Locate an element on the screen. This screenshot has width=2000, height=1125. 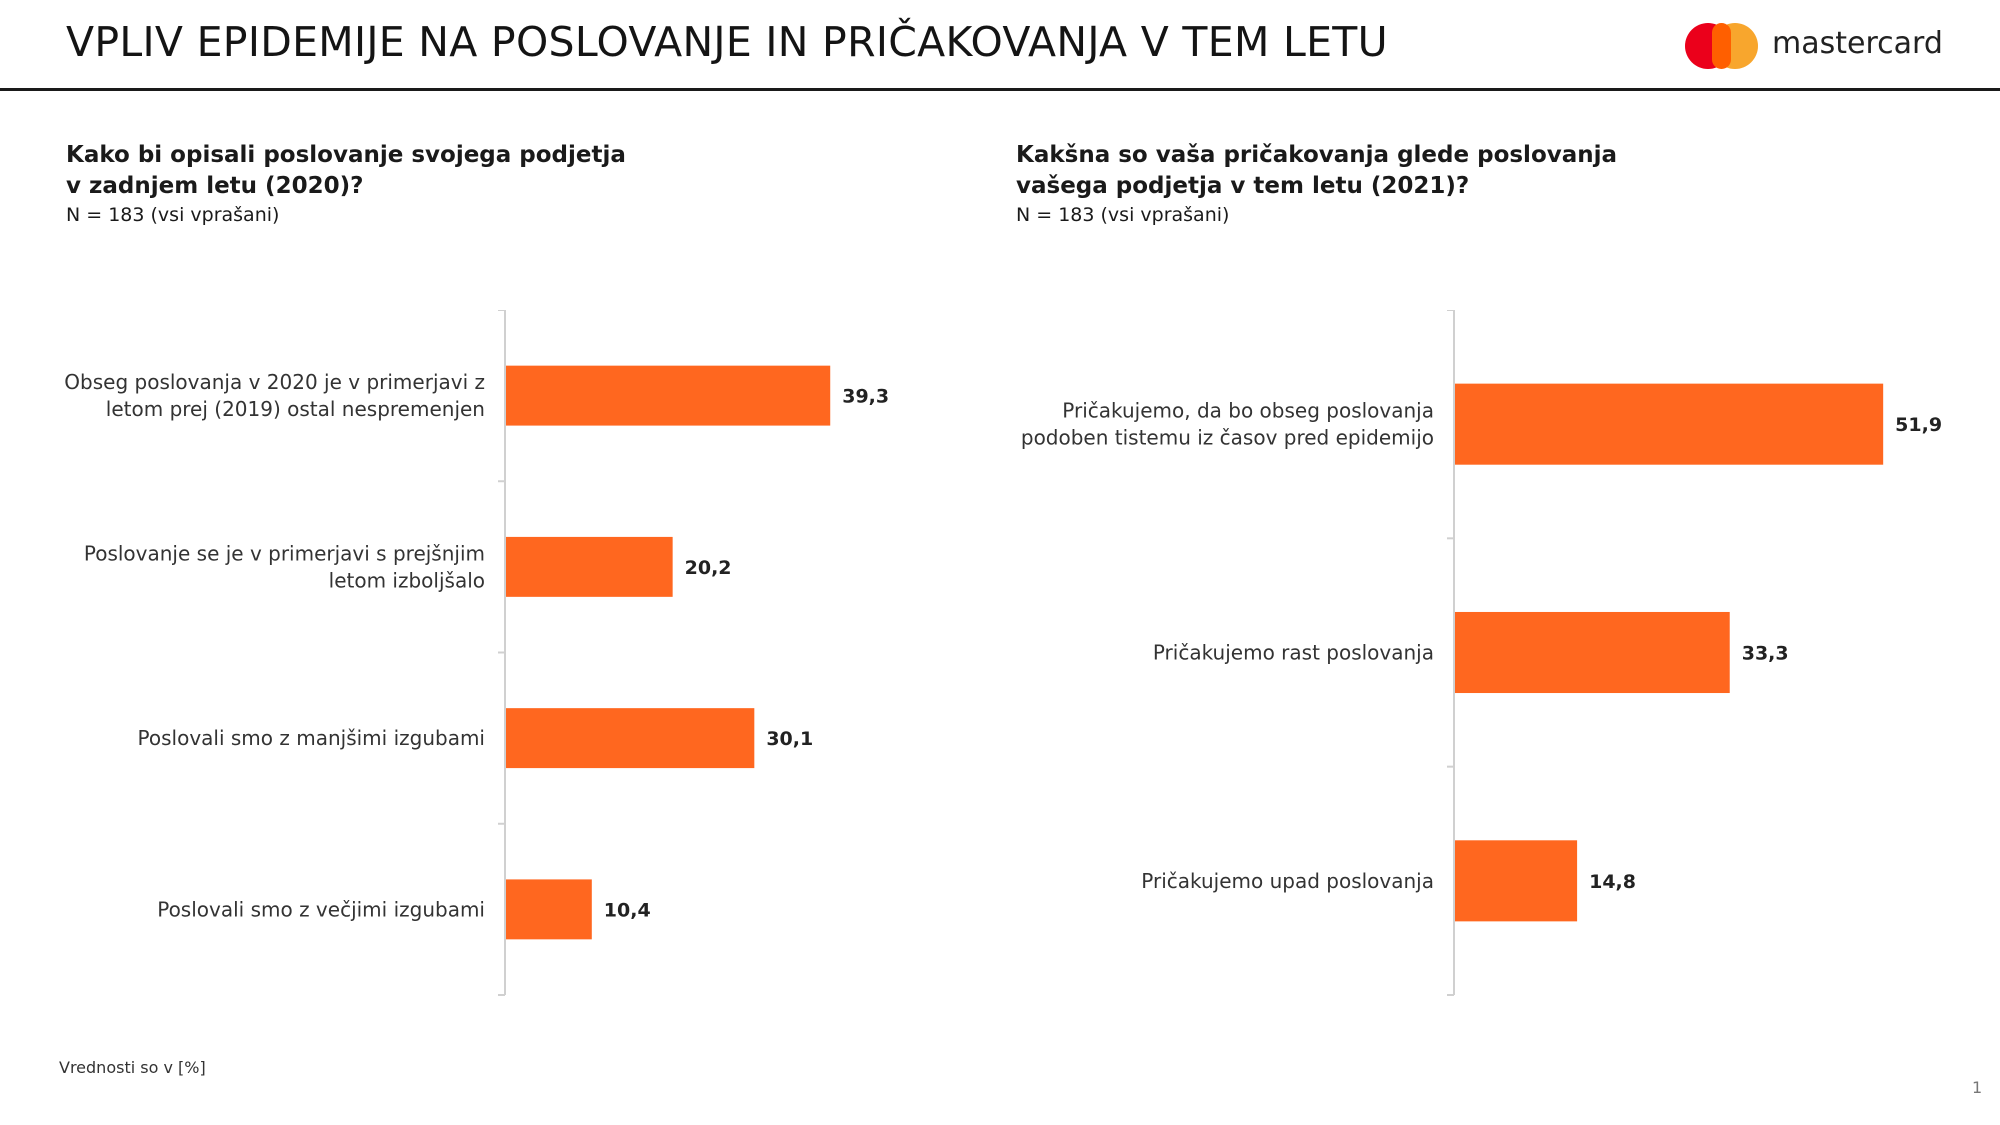
logo-wordmark: mastercard is located at coordinates (1857, 43).